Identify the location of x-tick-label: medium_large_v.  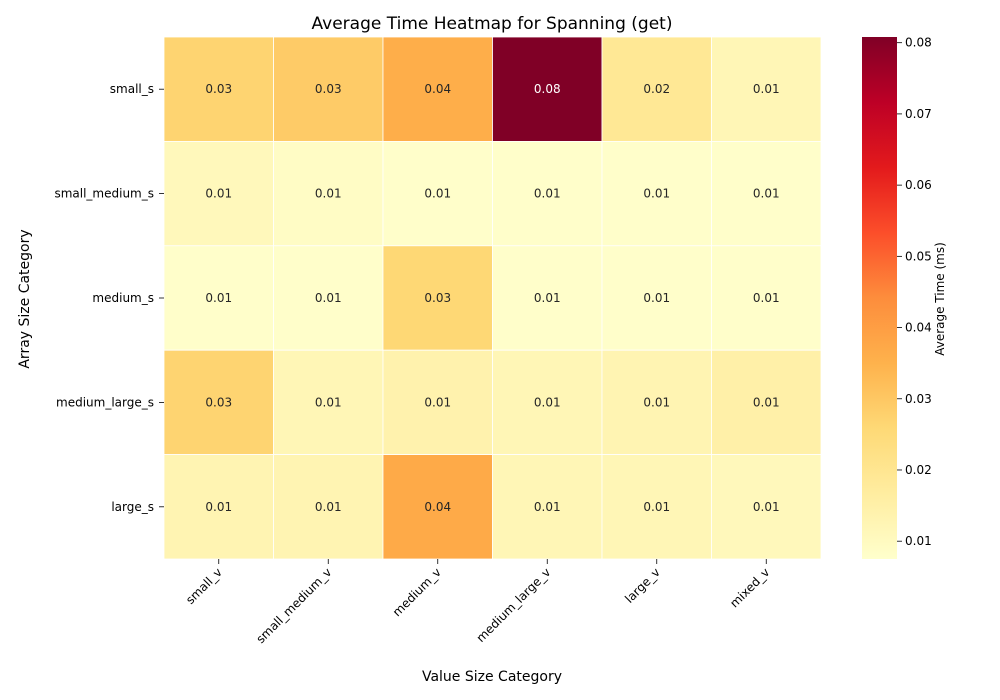
(514, 605).